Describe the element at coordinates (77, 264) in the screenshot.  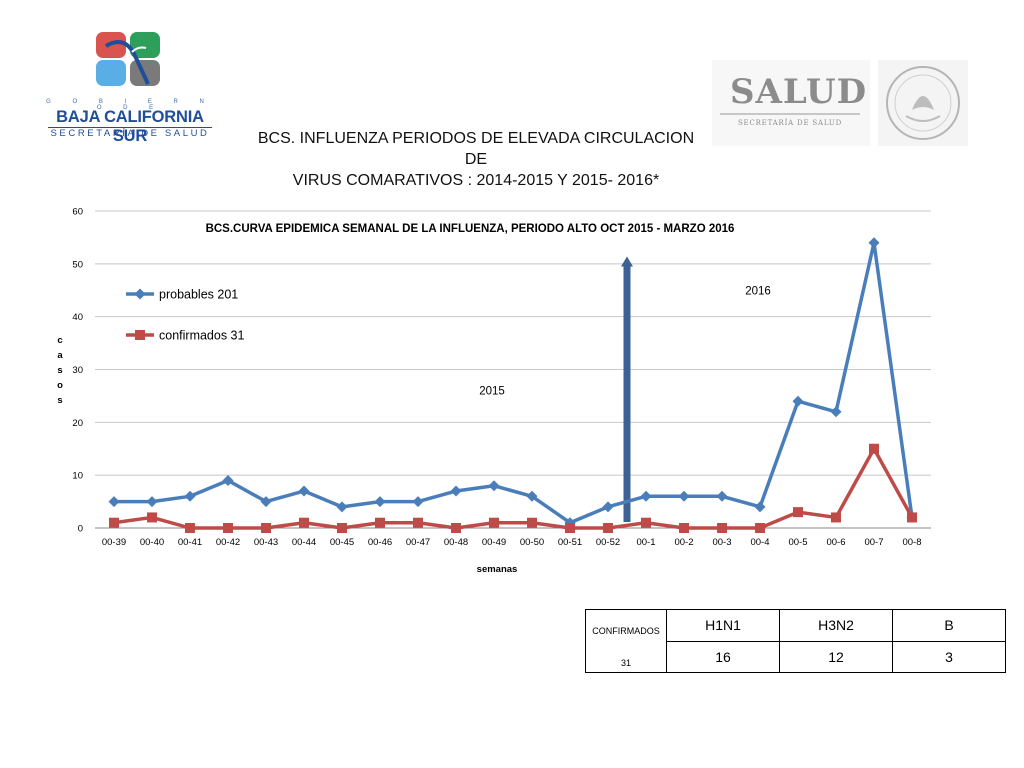
I see `y-tick-label: 50` at that location.